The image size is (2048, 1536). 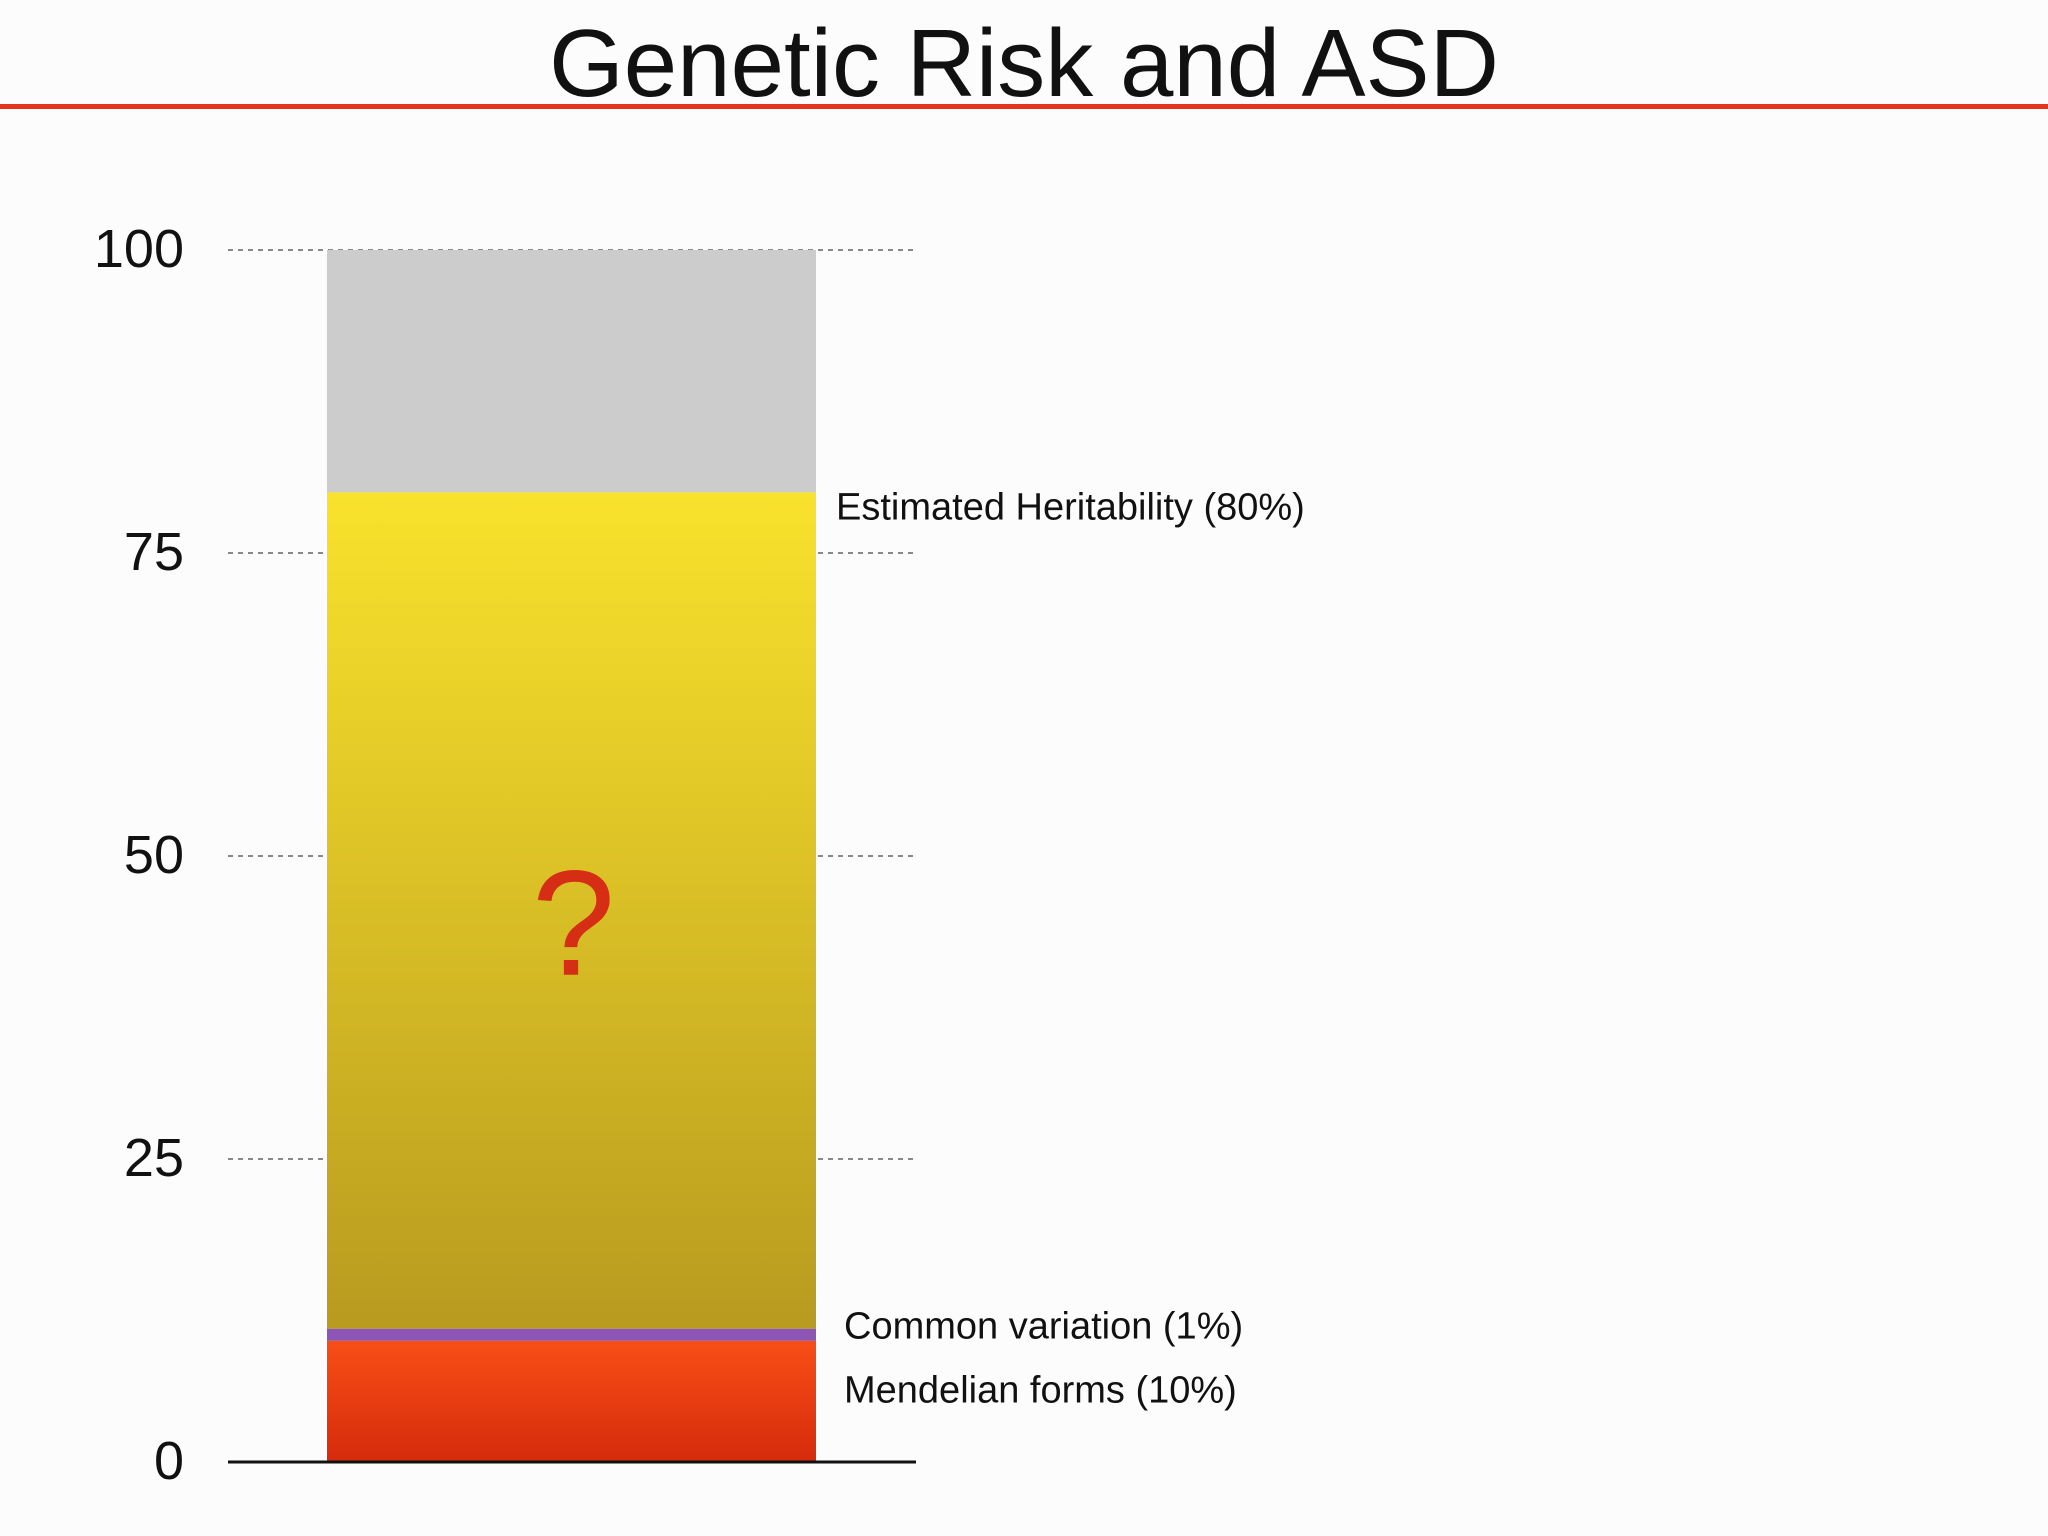 I want to click on bar-segment-heritability, so click(x=571, y=910).